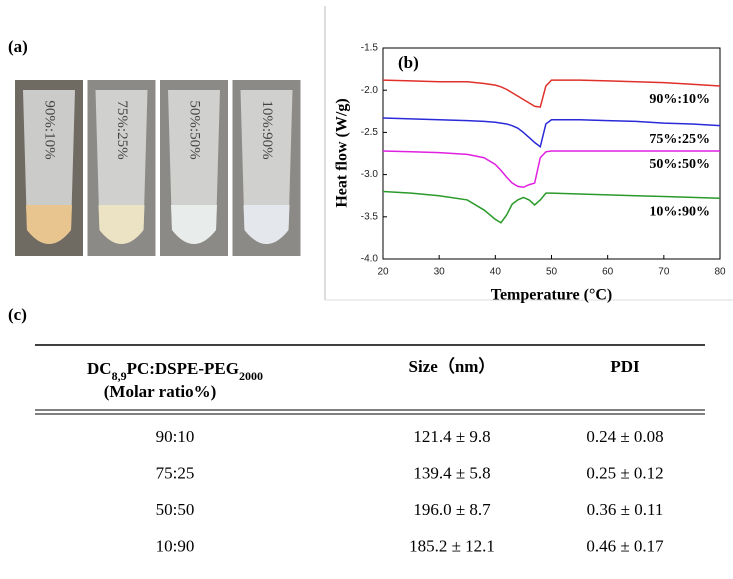  Describe the element at coordinates (175, 472) in the screenshot. I see `table-cell: 75:25` at that location.